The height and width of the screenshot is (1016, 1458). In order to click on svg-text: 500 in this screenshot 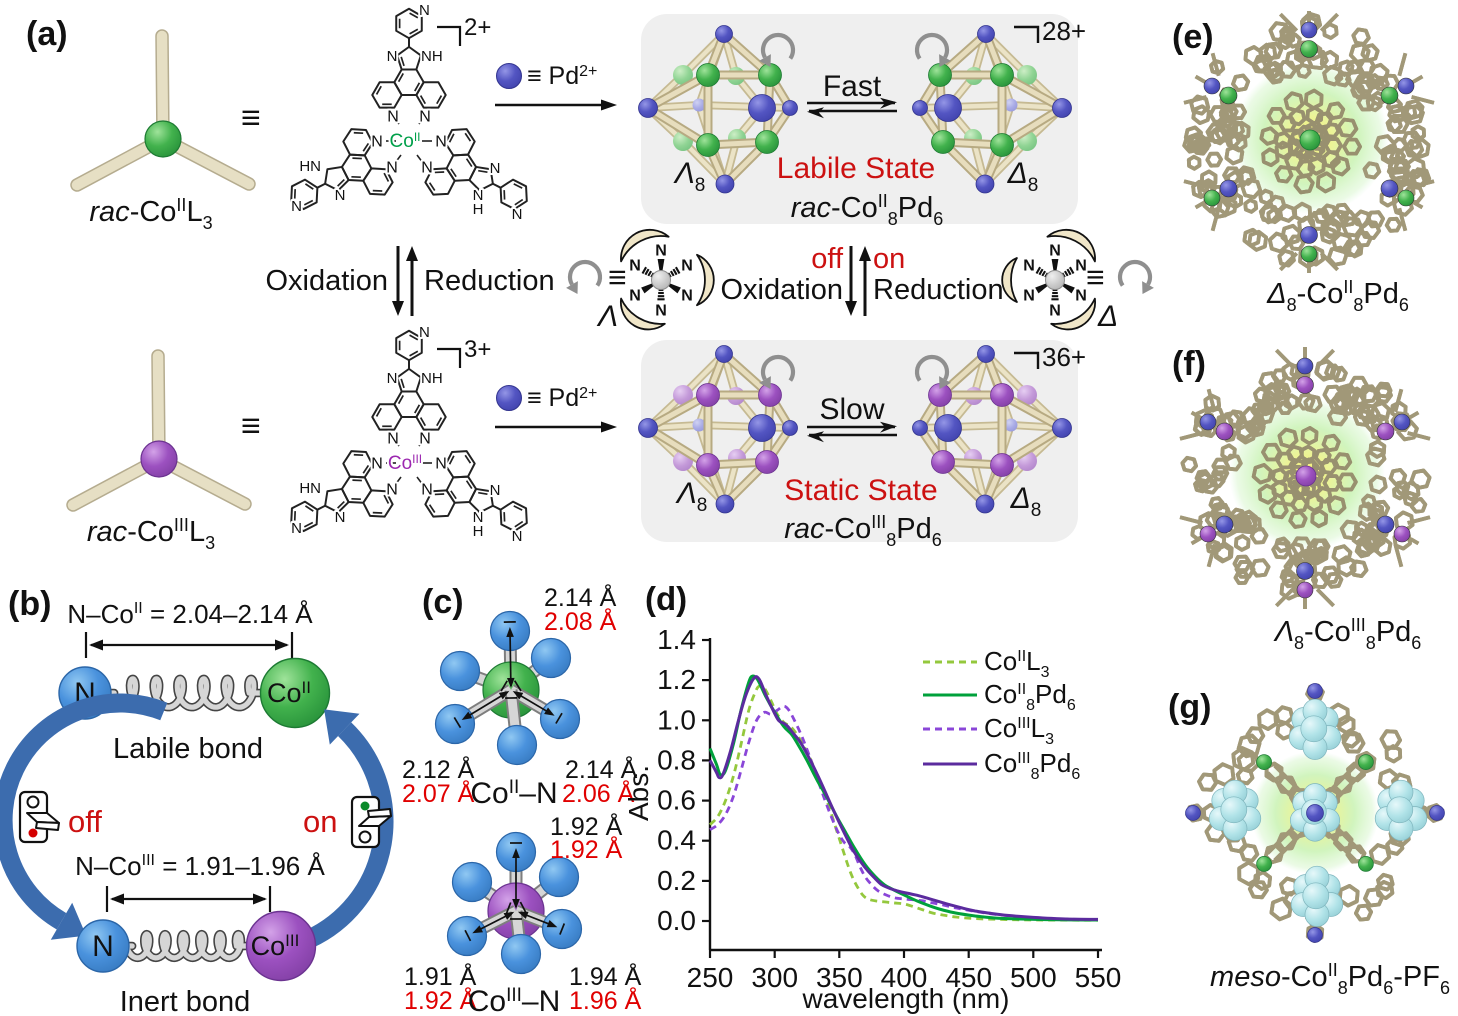, I will do `click(1033, 977)`.